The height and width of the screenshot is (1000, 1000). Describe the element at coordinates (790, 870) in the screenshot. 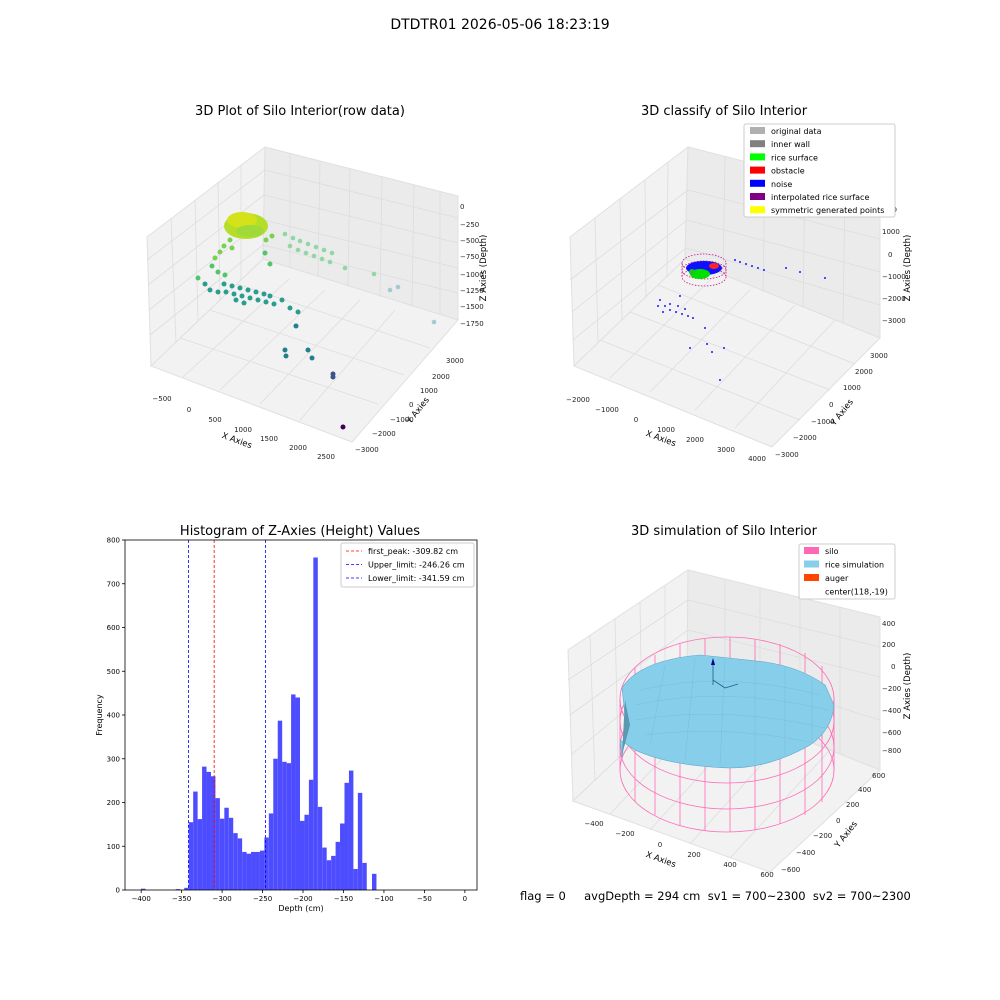

I see `svg-text: −600` at that location.